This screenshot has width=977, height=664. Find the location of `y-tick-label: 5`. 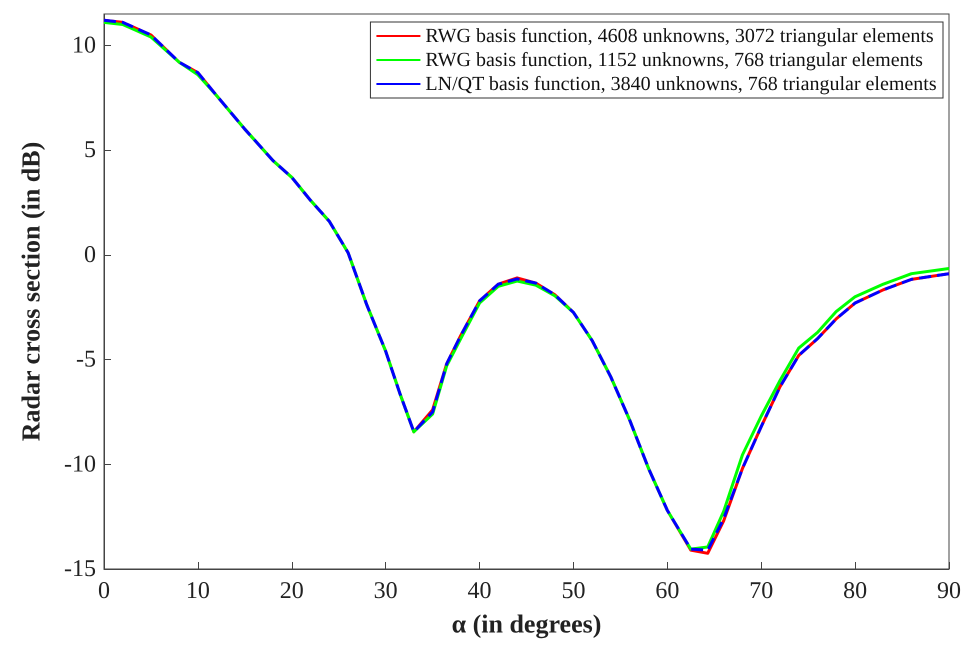

y-tick-label: 5 is located at coordinates (90, 150).